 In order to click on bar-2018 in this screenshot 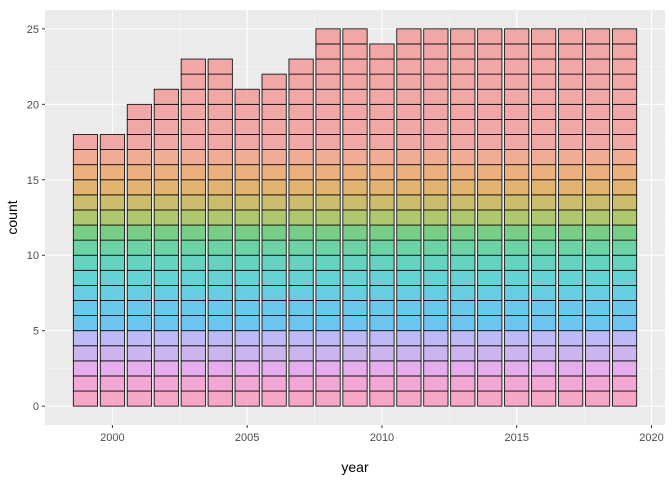, I will do `click(598, 217)`.